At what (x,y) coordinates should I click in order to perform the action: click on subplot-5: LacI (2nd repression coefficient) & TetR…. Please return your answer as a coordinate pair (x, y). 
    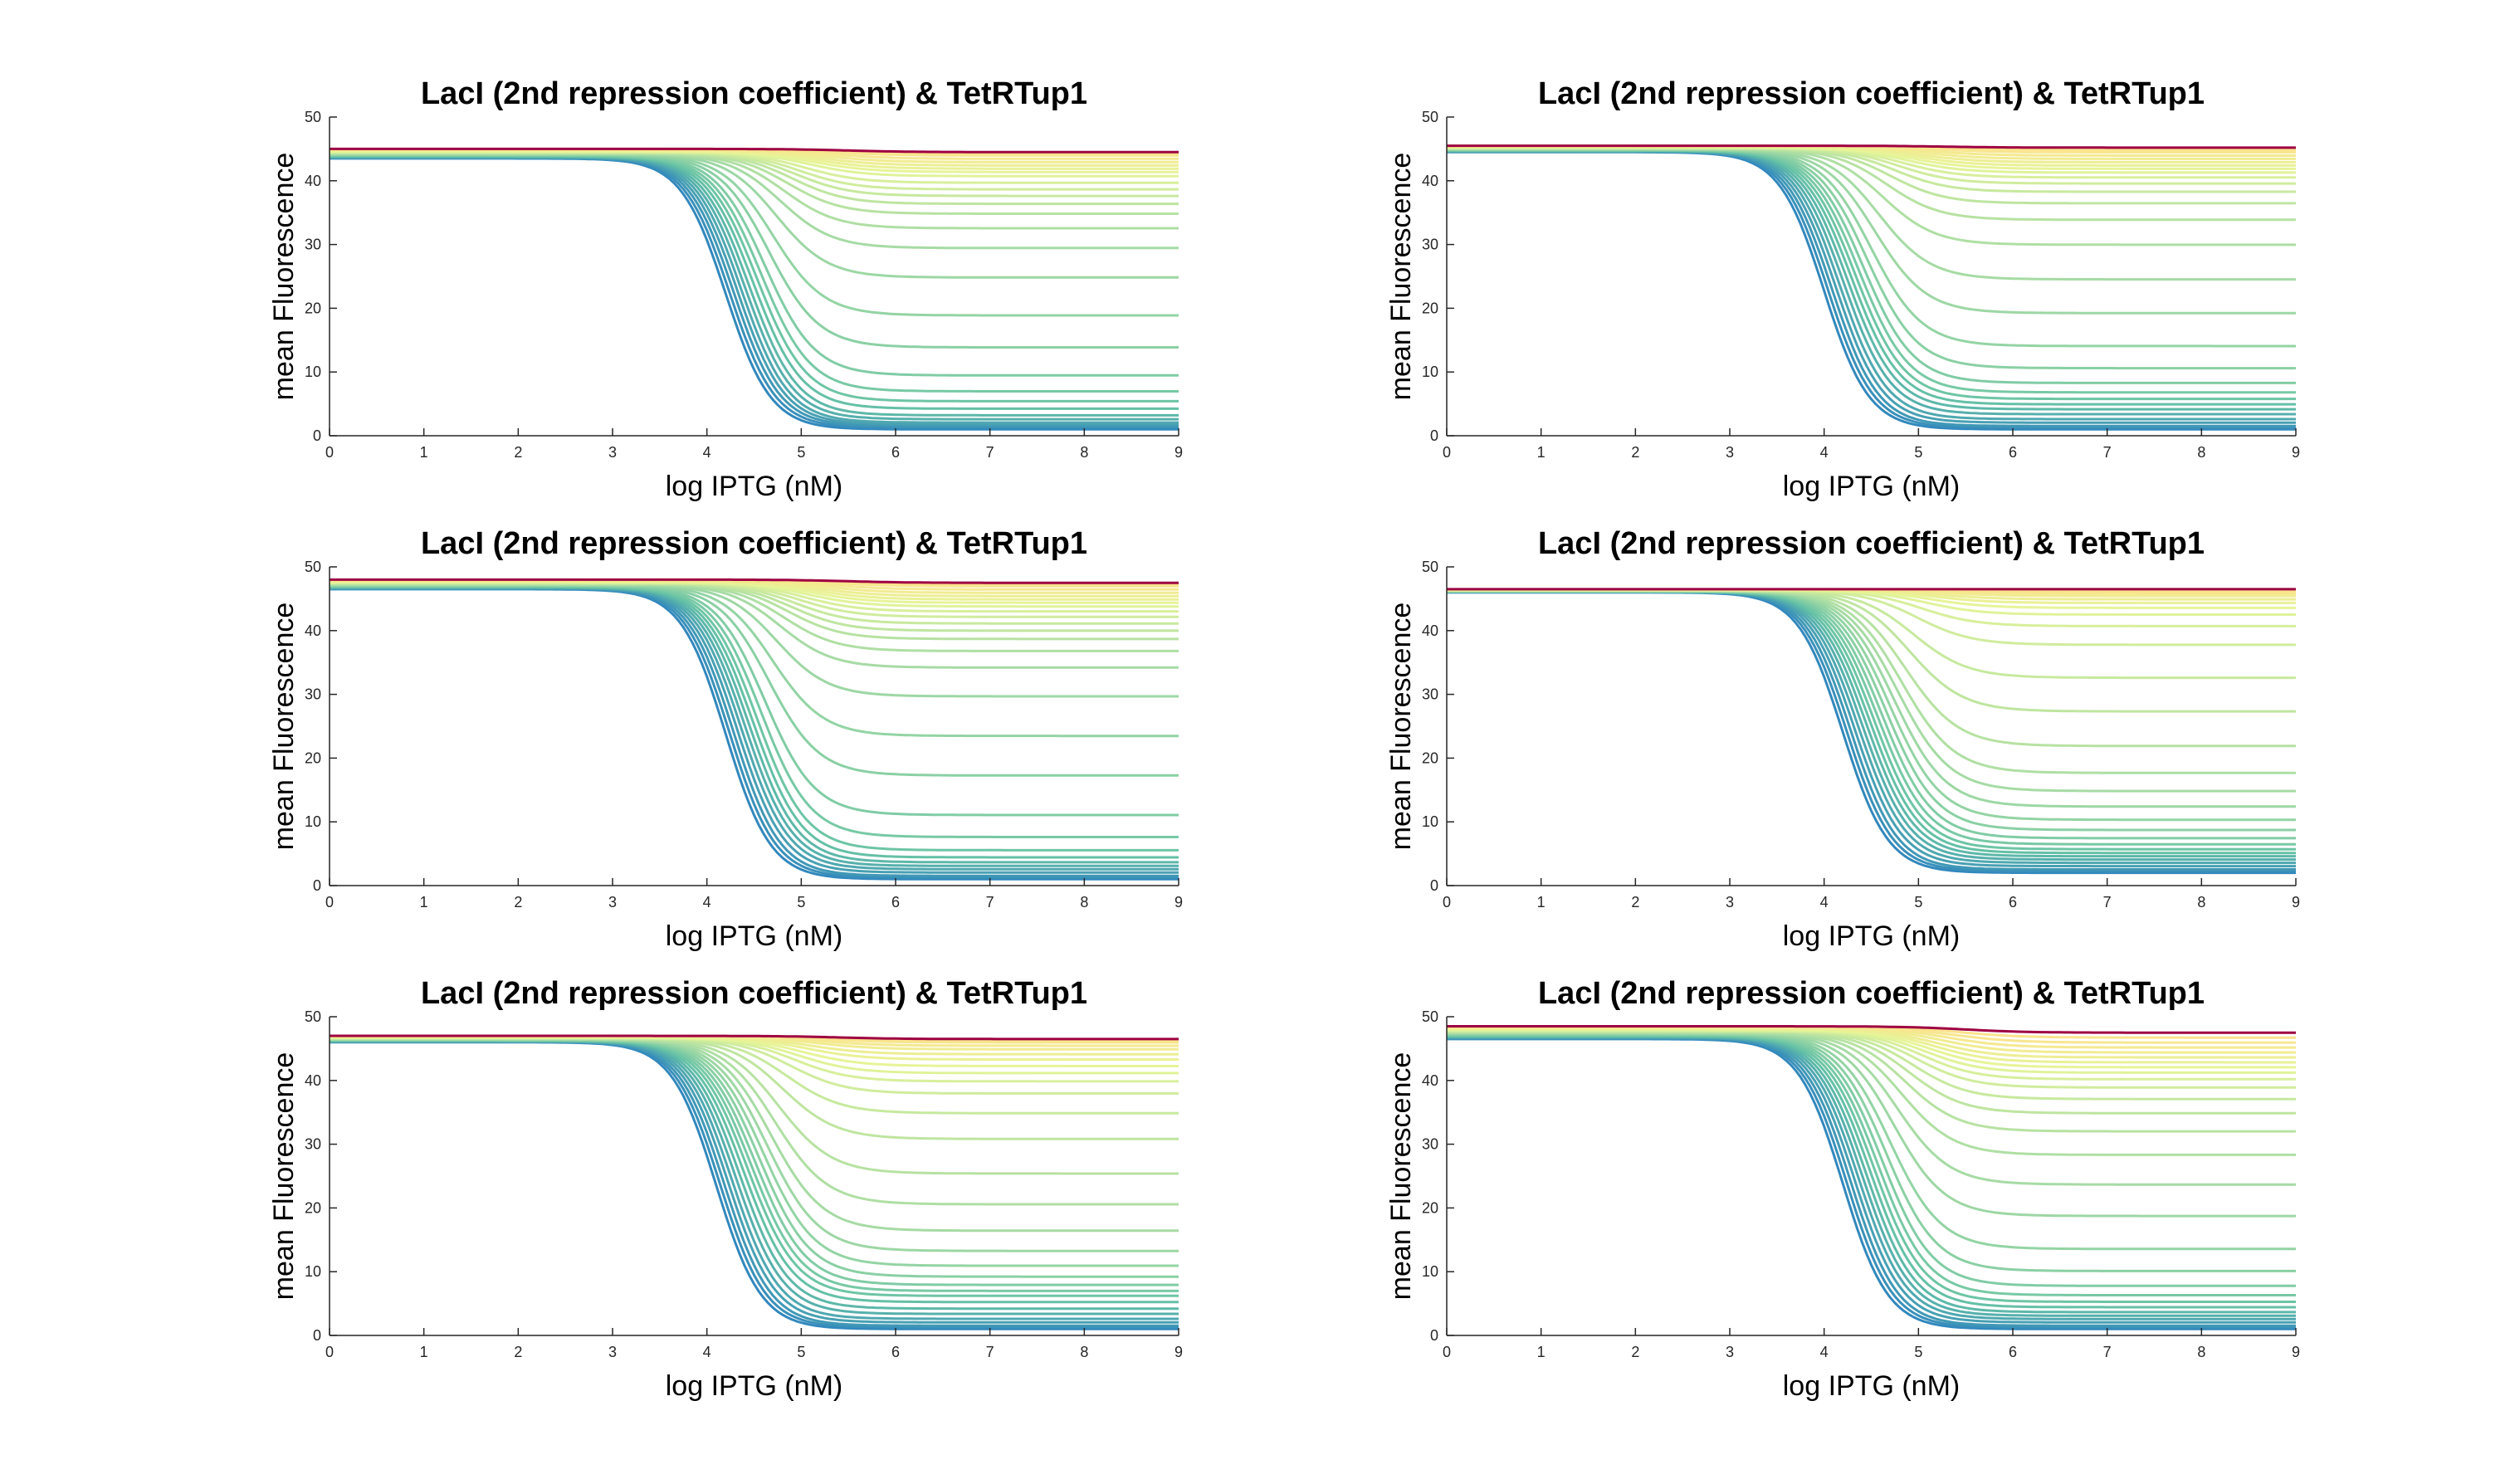
    Looking at the image, I should click on (725, 1189).